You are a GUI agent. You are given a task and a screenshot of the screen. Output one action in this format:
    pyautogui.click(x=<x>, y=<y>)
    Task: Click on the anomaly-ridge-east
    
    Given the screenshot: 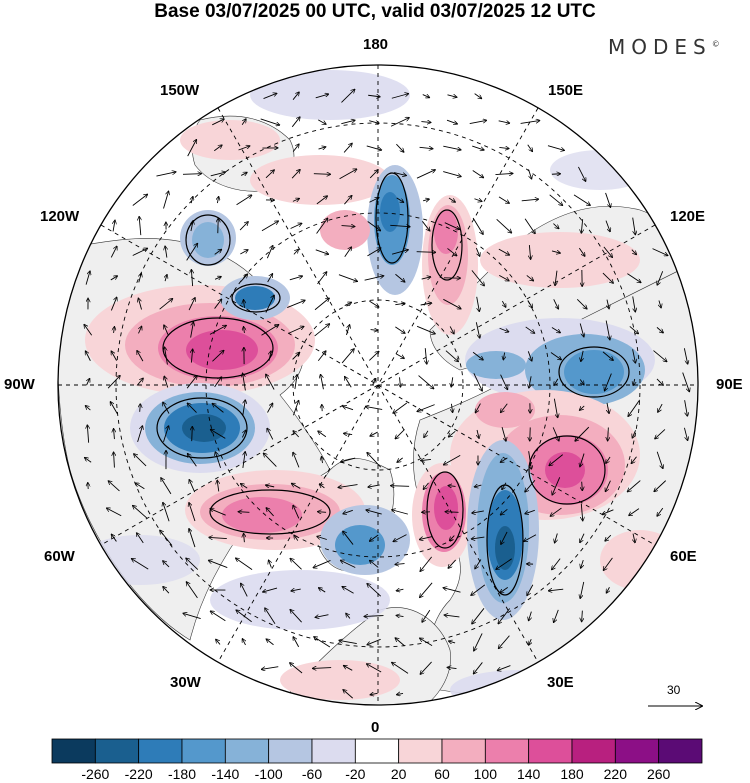 What is the action you would take?
    pyautogui.click(x=565, y=470)
    